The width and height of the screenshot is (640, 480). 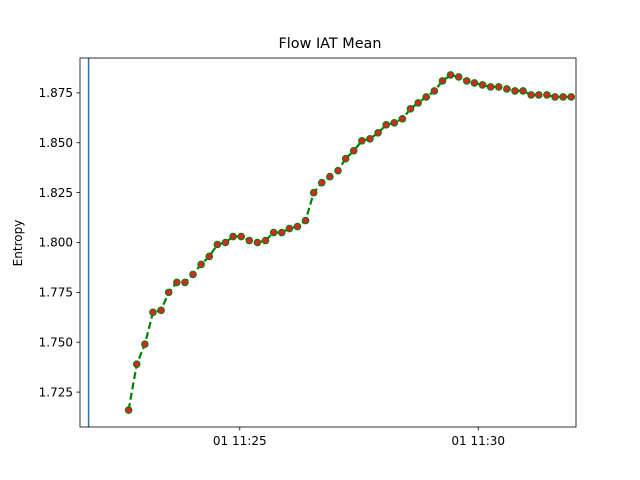 What do you see at coordinates (56, 243) in the screenshot?
I see `y-tick-label: 1.800` at bounding box center [56, 243].